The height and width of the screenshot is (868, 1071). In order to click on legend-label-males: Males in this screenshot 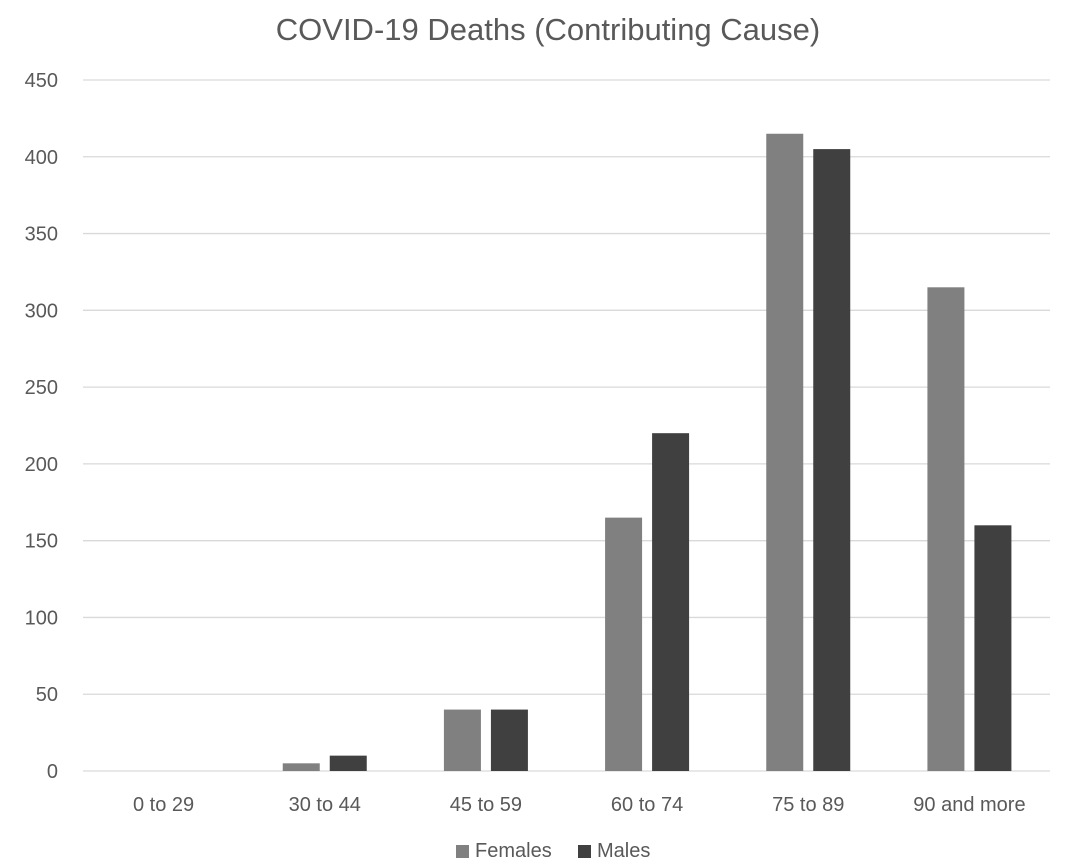, I will do `click(623, 851)`.